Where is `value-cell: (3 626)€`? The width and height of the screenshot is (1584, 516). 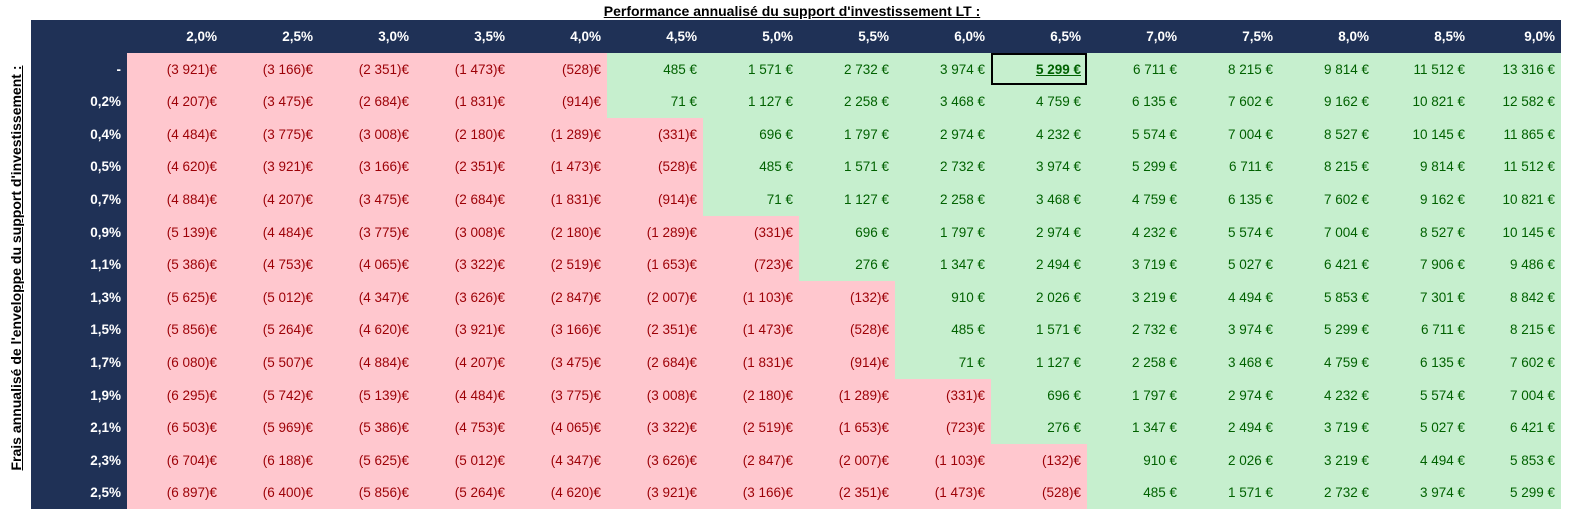
value-cell: (3 626)€ is located at coordinates (463, 297).